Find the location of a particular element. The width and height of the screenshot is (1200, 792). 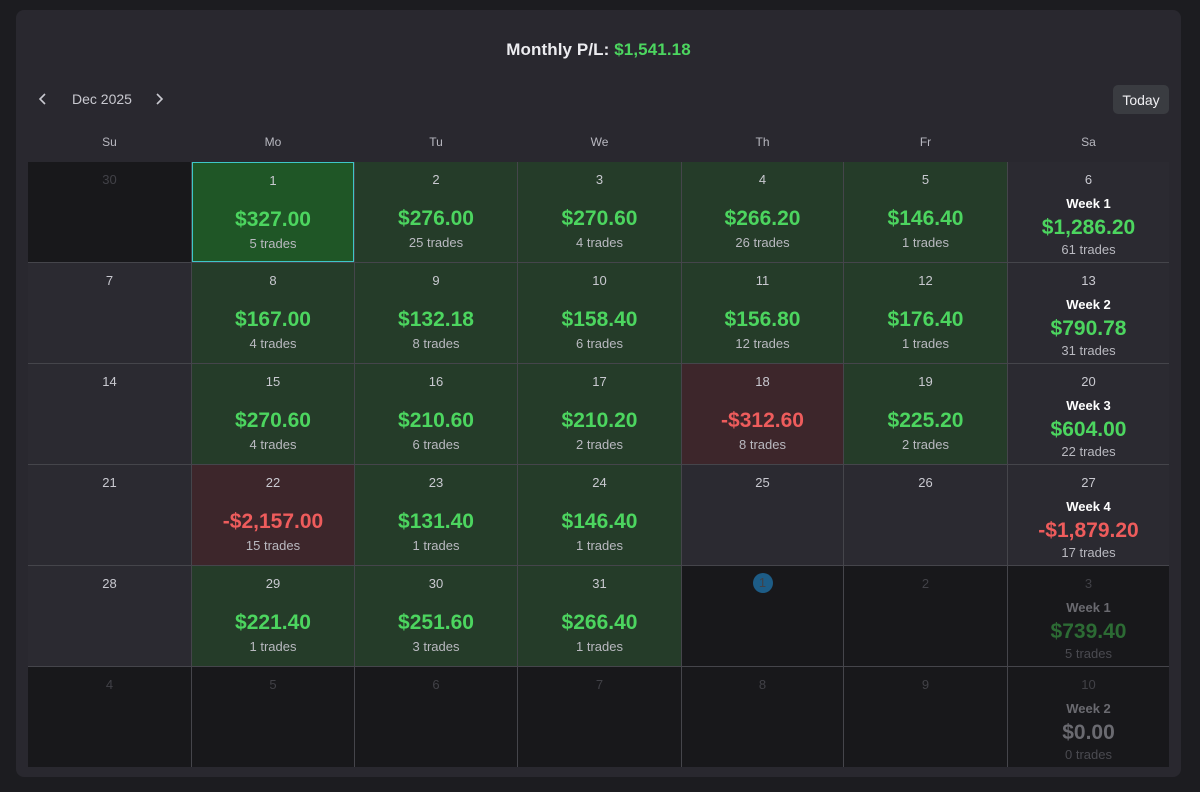

day-cell: 26 is located at coordinates (925, 515).